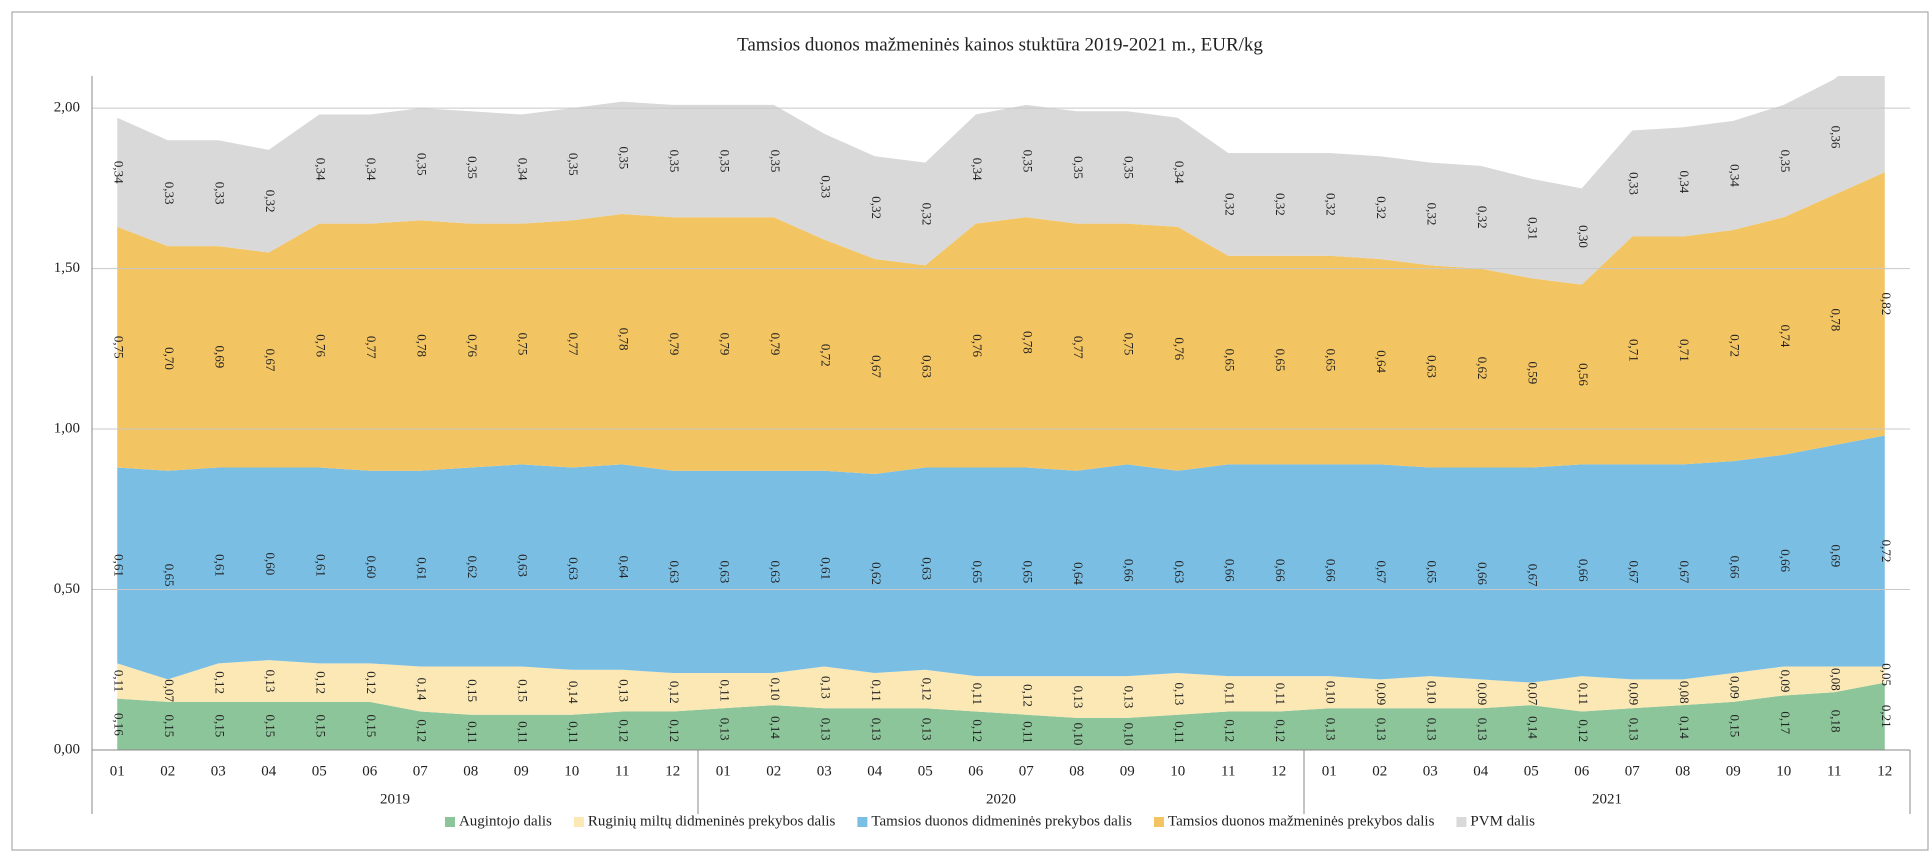 The height and width of the screenshot is (864, 1930). I want to click on legend-swatch, so click(449, 822).